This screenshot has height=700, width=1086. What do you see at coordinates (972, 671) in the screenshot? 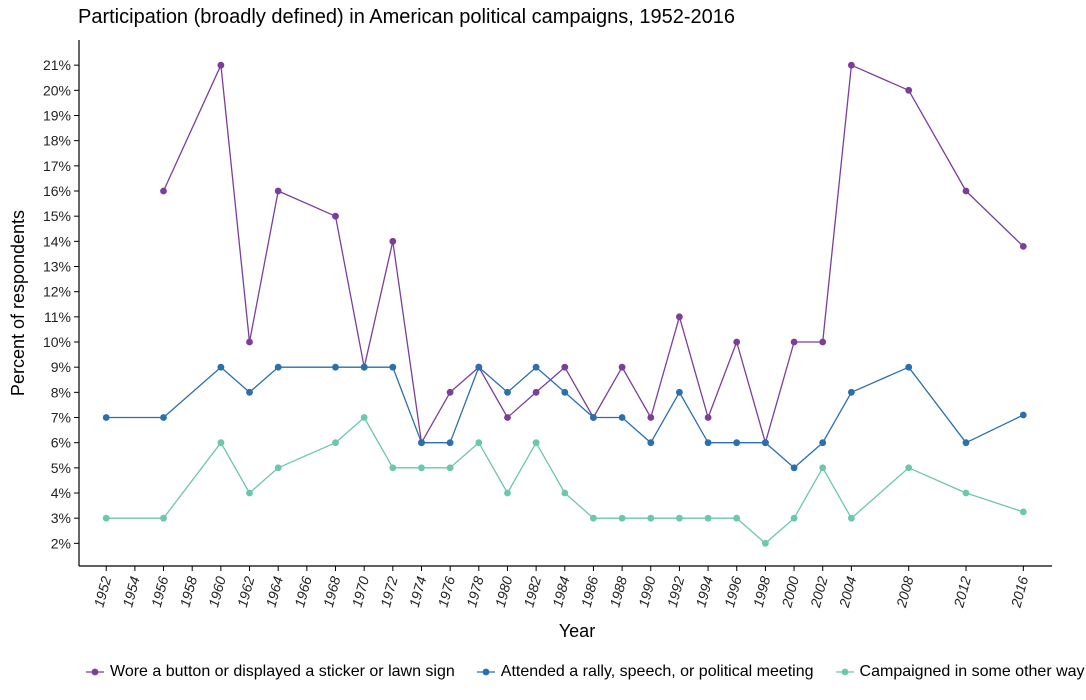
I see `legend-label: Campaigned in some other way` at bounding box center [972, 671].